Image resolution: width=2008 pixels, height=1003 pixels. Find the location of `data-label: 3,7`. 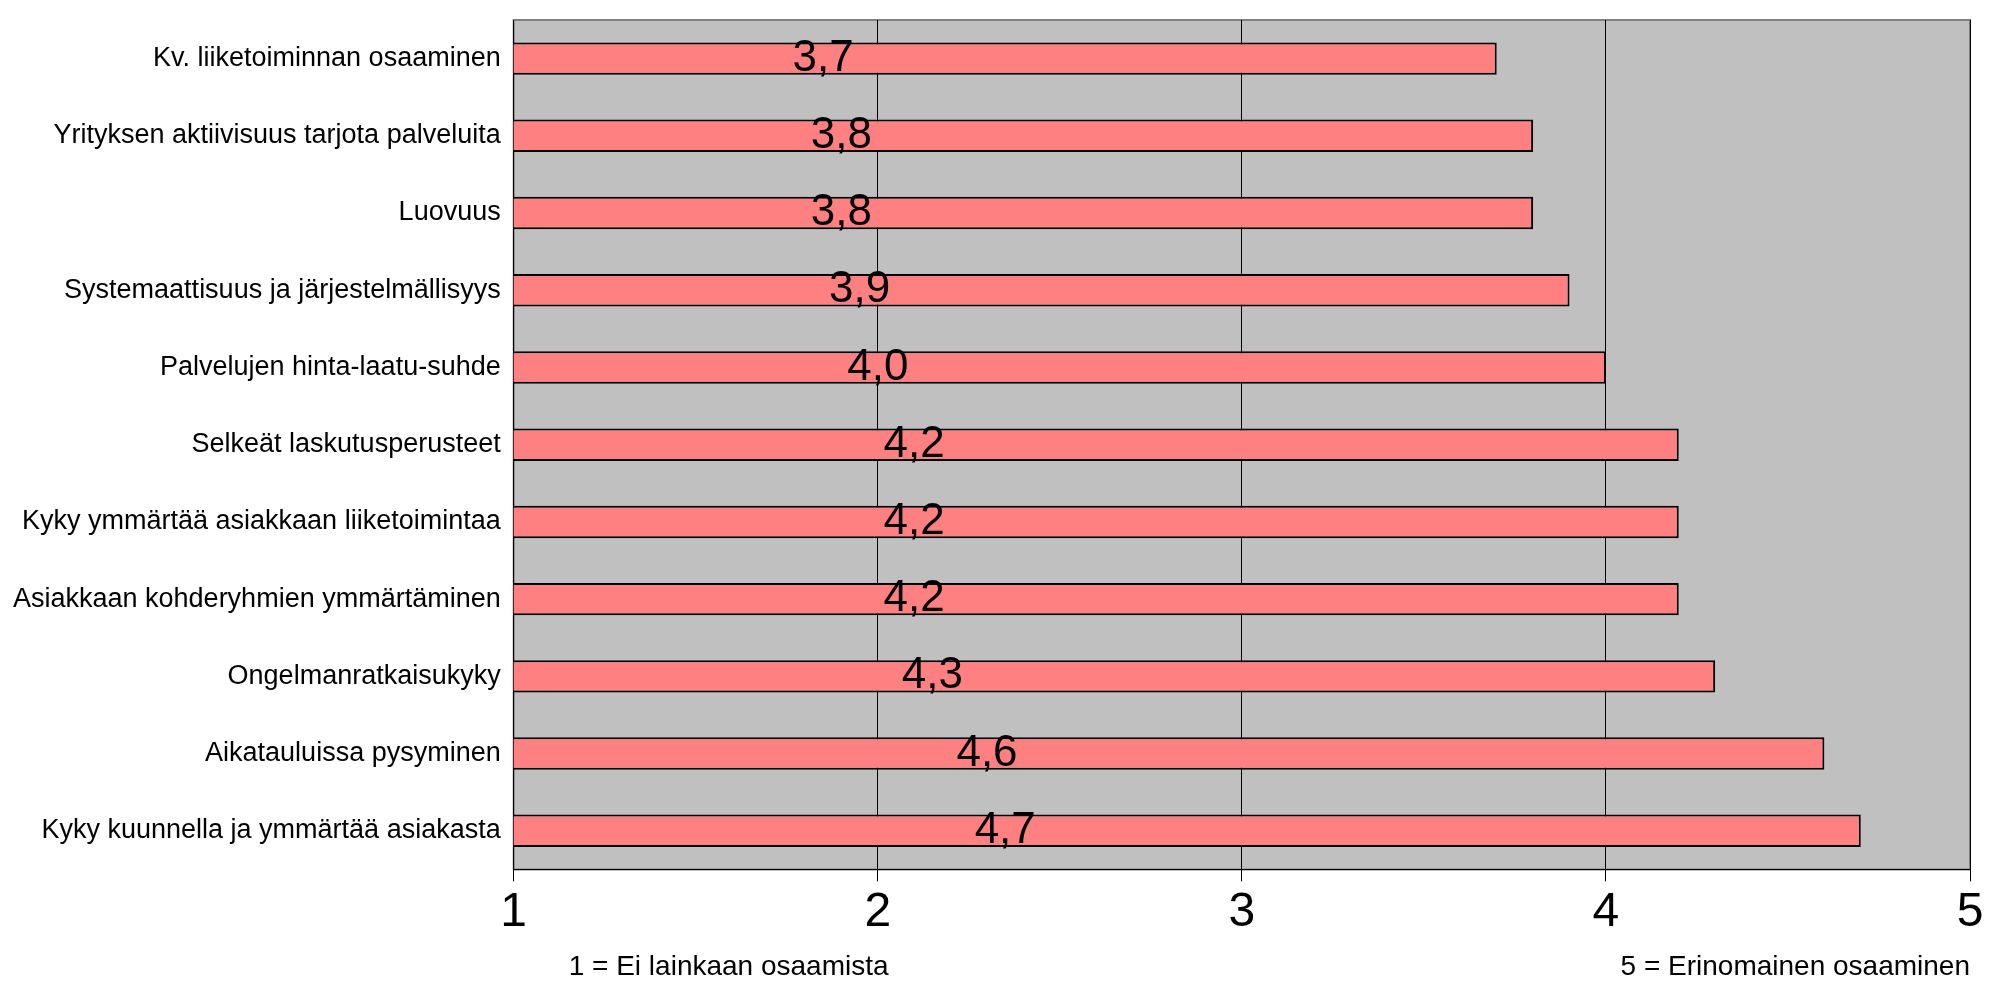

data-label: 3,7 is located at coordinates (823, 55).